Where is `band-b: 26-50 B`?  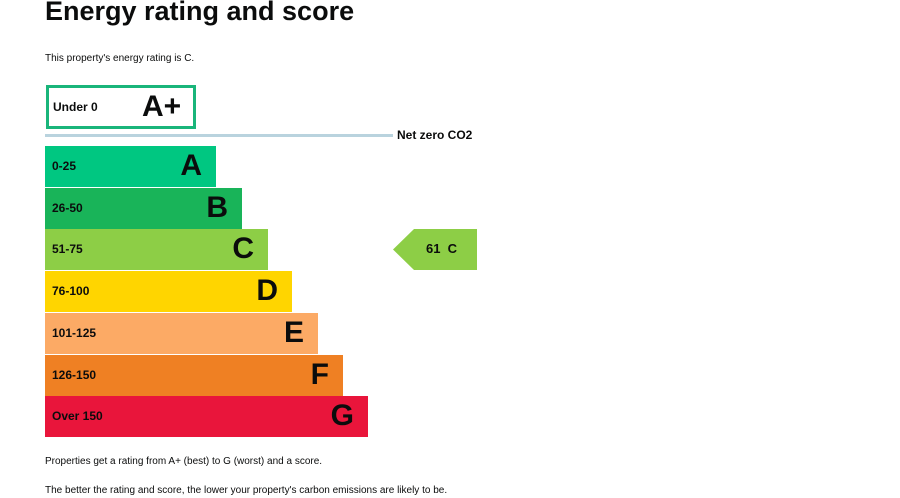
band-b: 26-50 B is located at coordinates (143, 208).